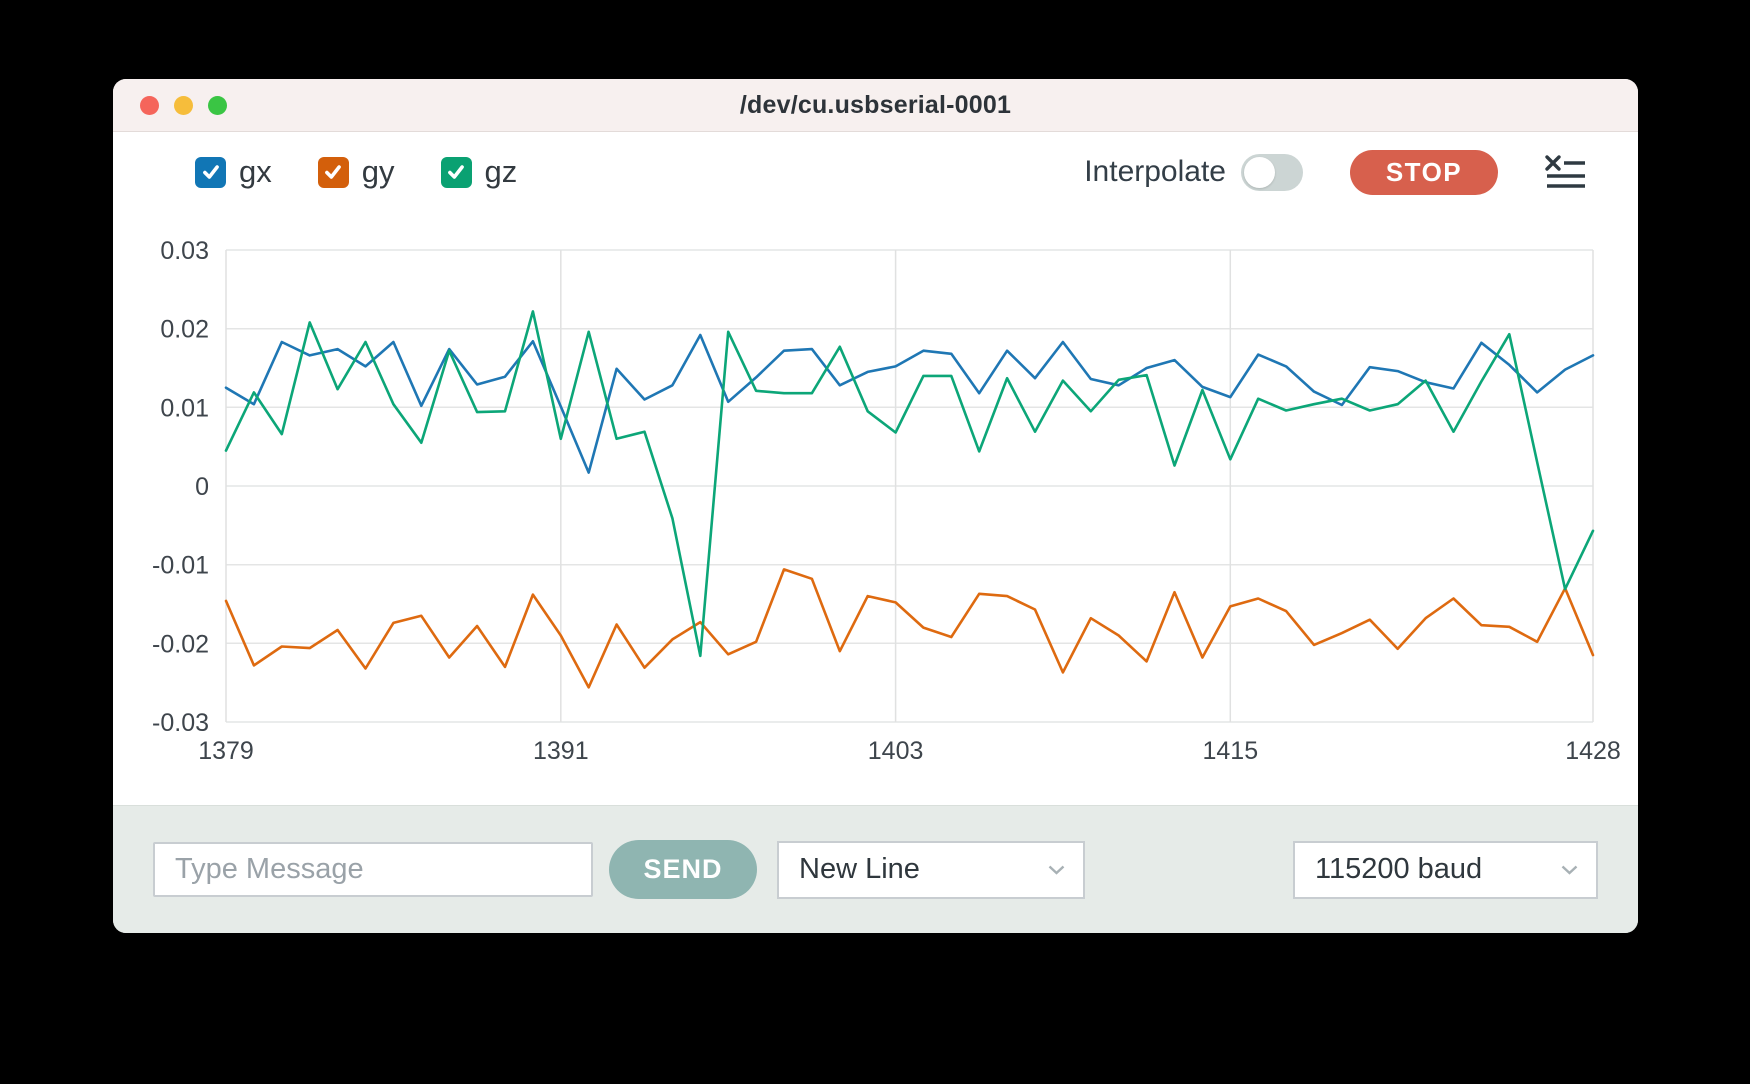  I want to click on x-tick-label: 1379, so click(226, 751).